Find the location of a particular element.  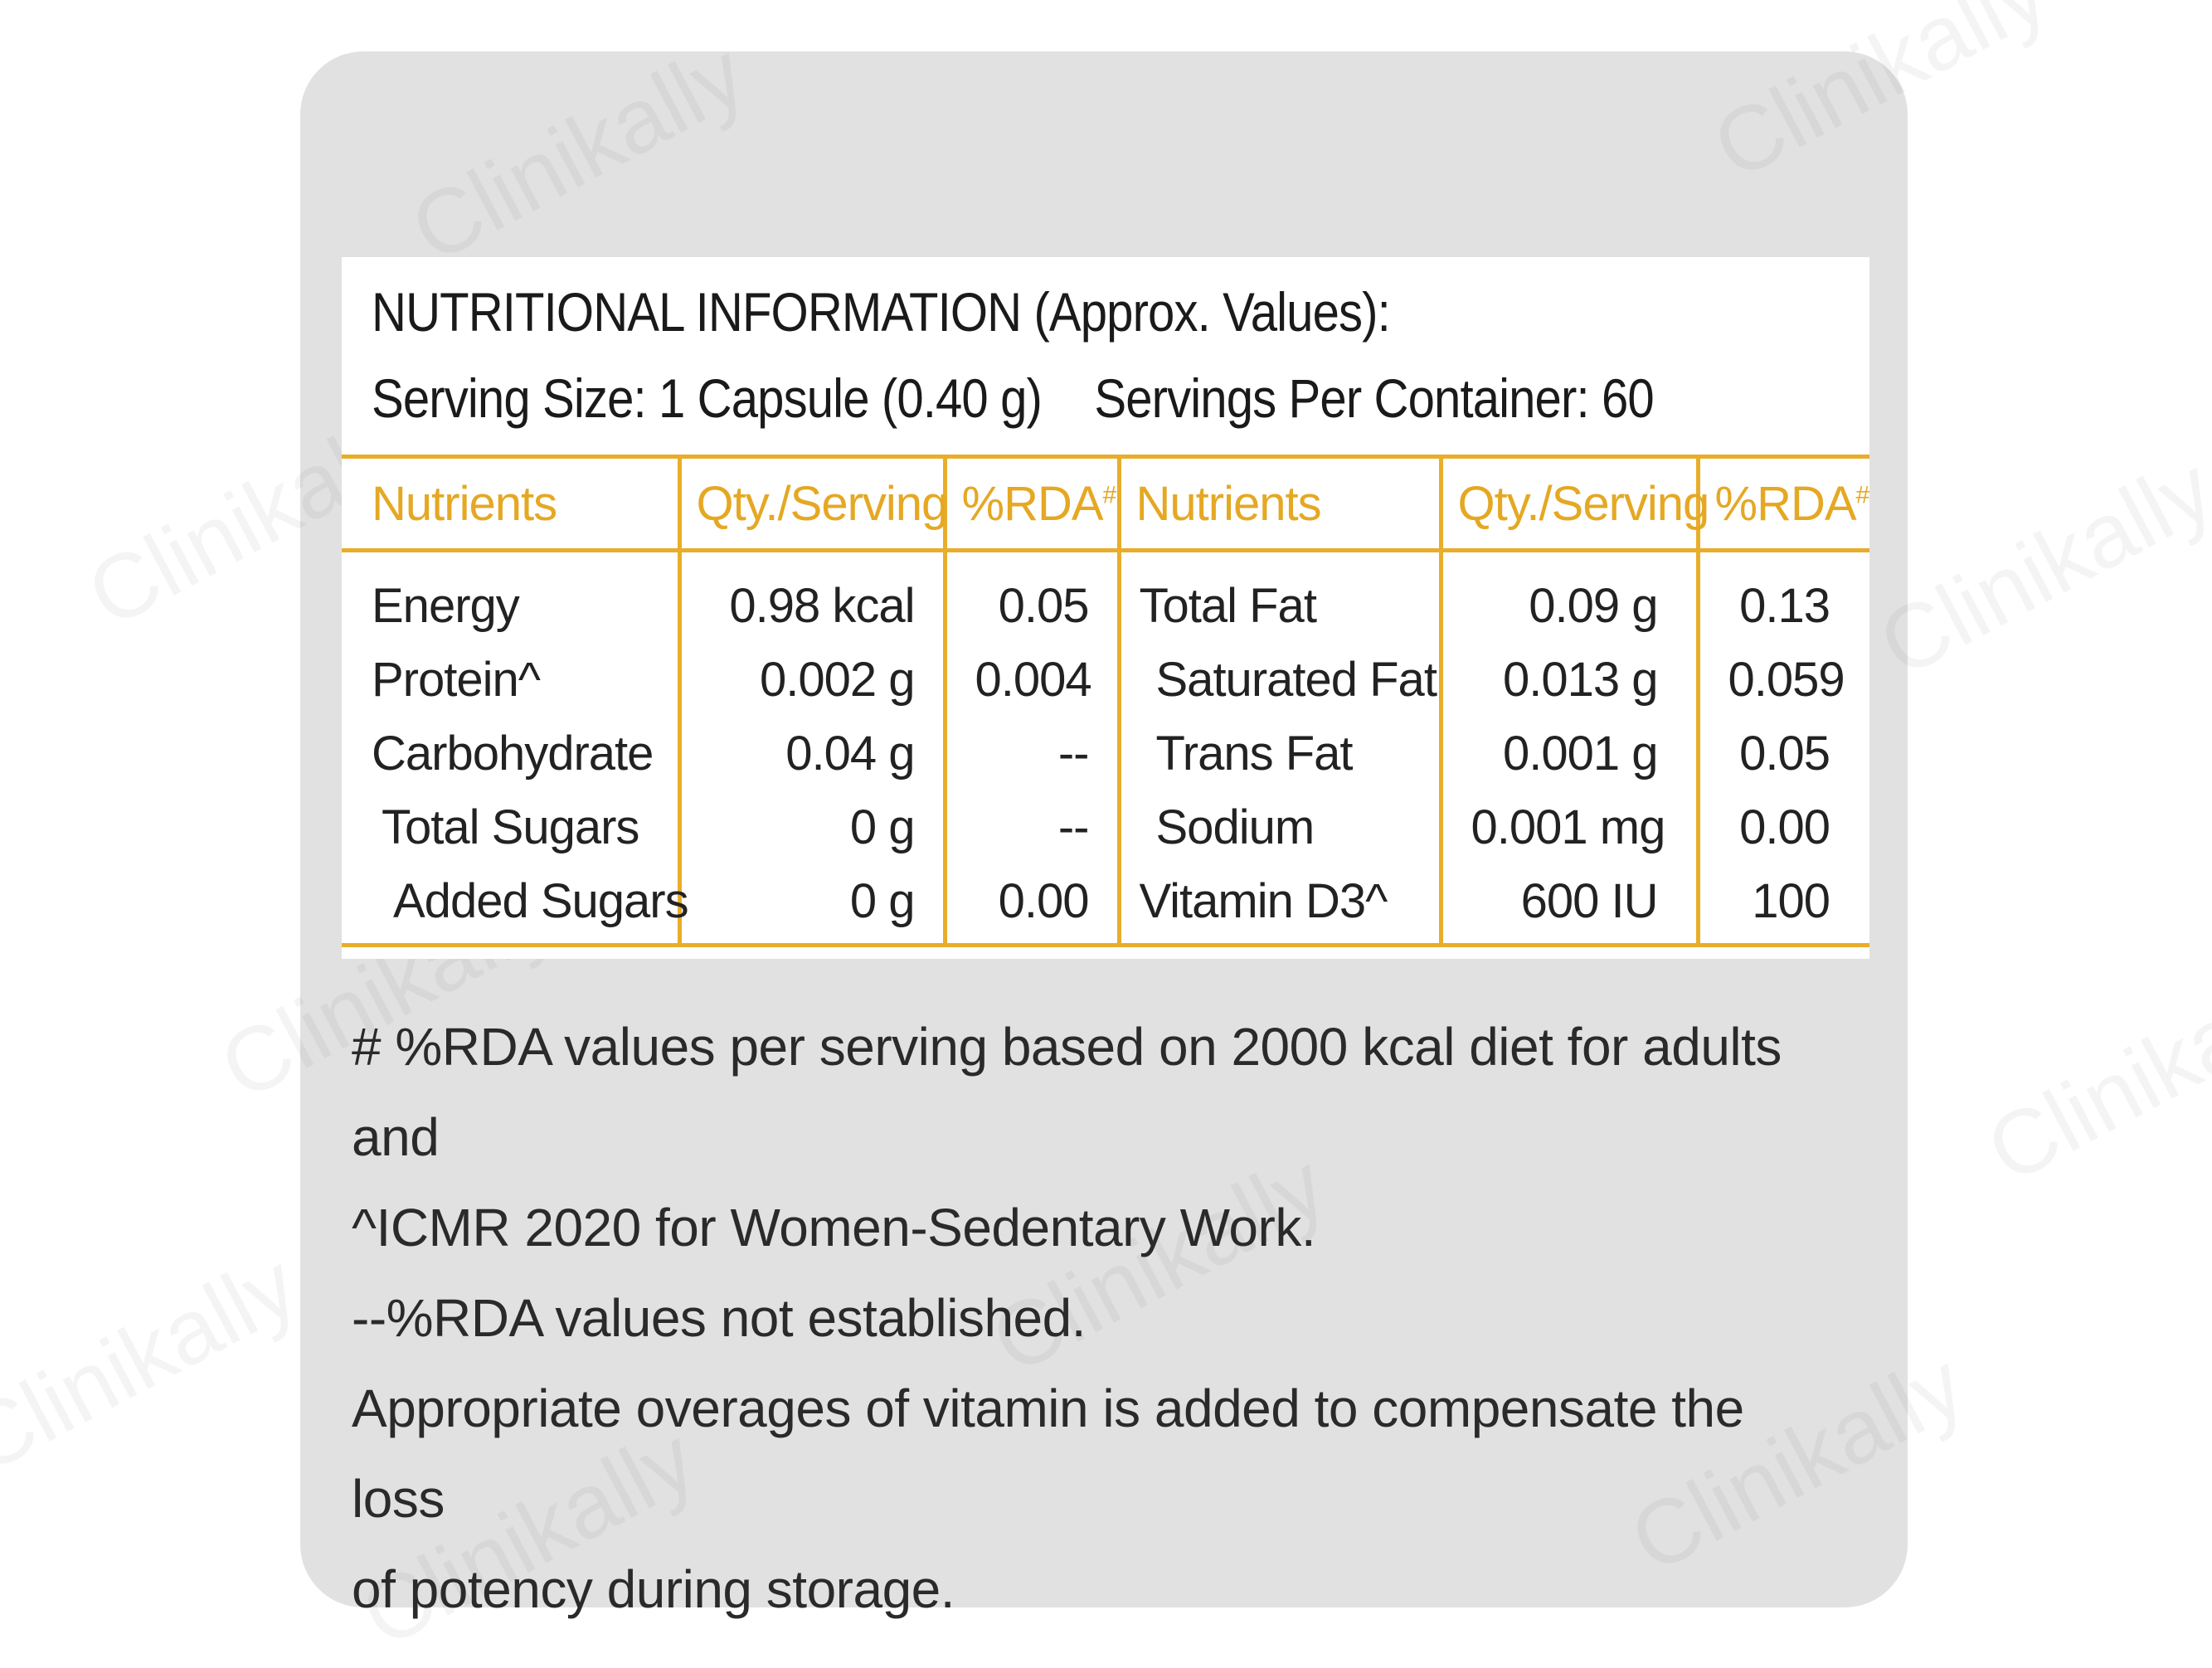

nutrient-name: Trans Fat is located at coordinates (1278, 754).